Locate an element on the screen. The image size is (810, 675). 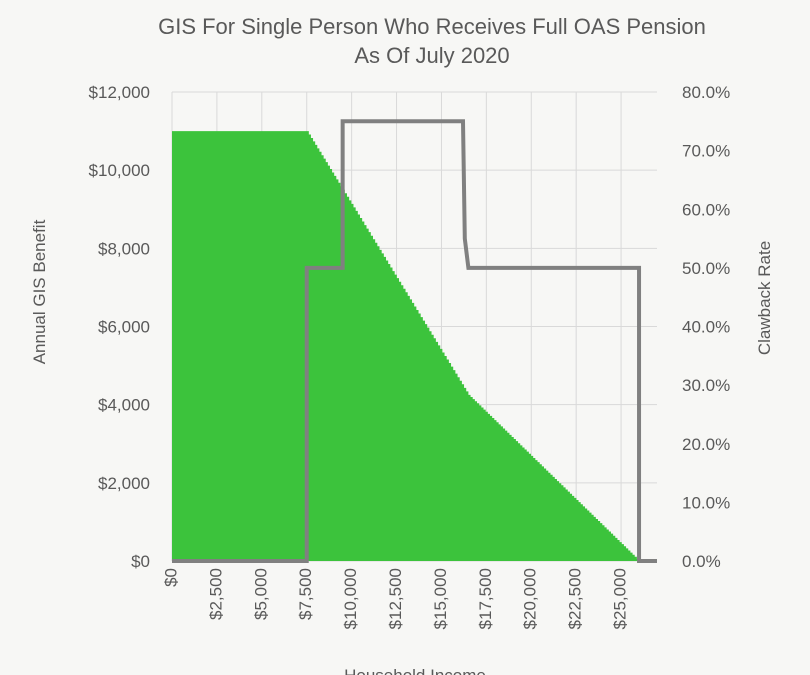
x-tick-label: $25,000 is located at coordinates (620, 598).